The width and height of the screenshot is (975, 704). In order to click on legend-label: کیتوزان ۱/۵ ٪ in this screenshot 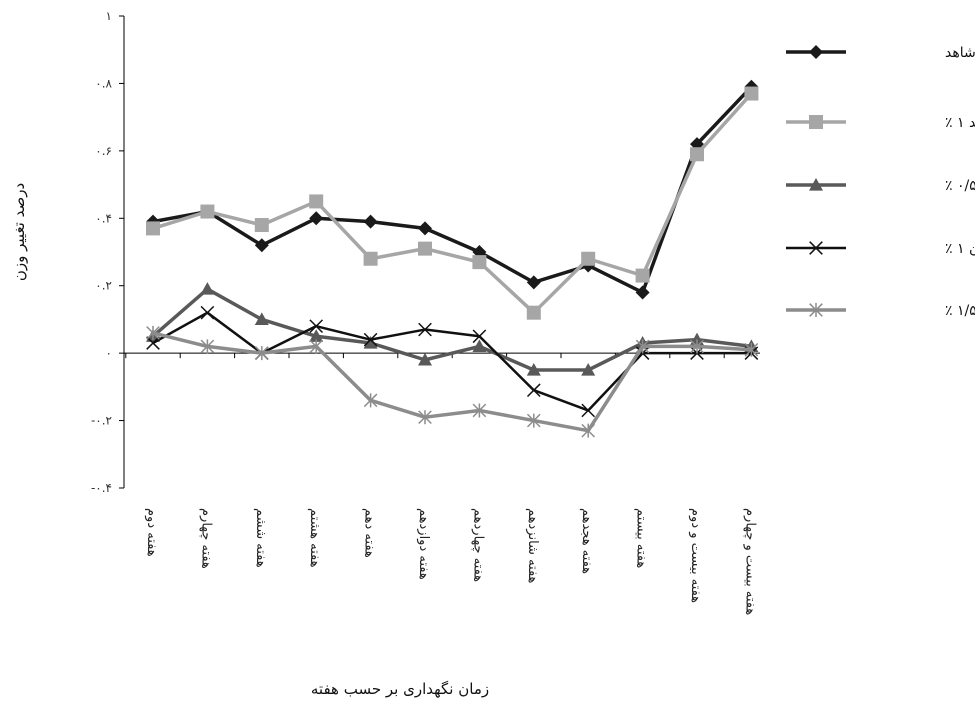, I will do `click(960, 311)`.